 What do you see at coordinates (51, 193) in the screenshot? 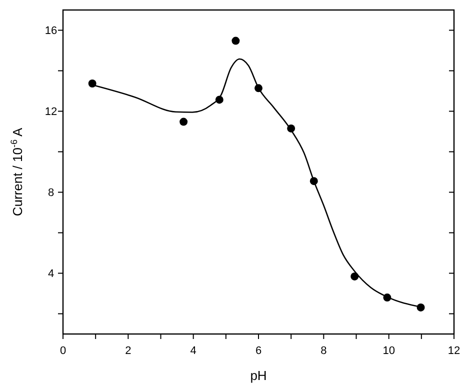
I see `y-tick-label: 8` at bounding box center [51, 193].